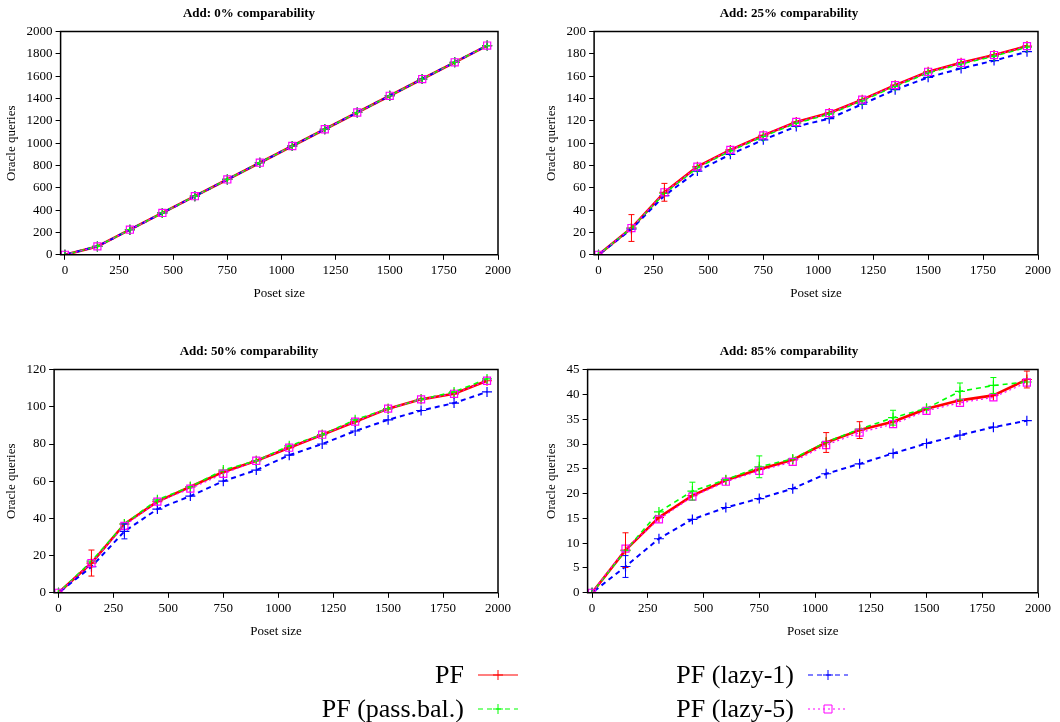 This screenshot has width=1060, height=722. Describe the element at coordinates (39, 75) in the screenshot. I see `y-tick-label: 1600` at that location.